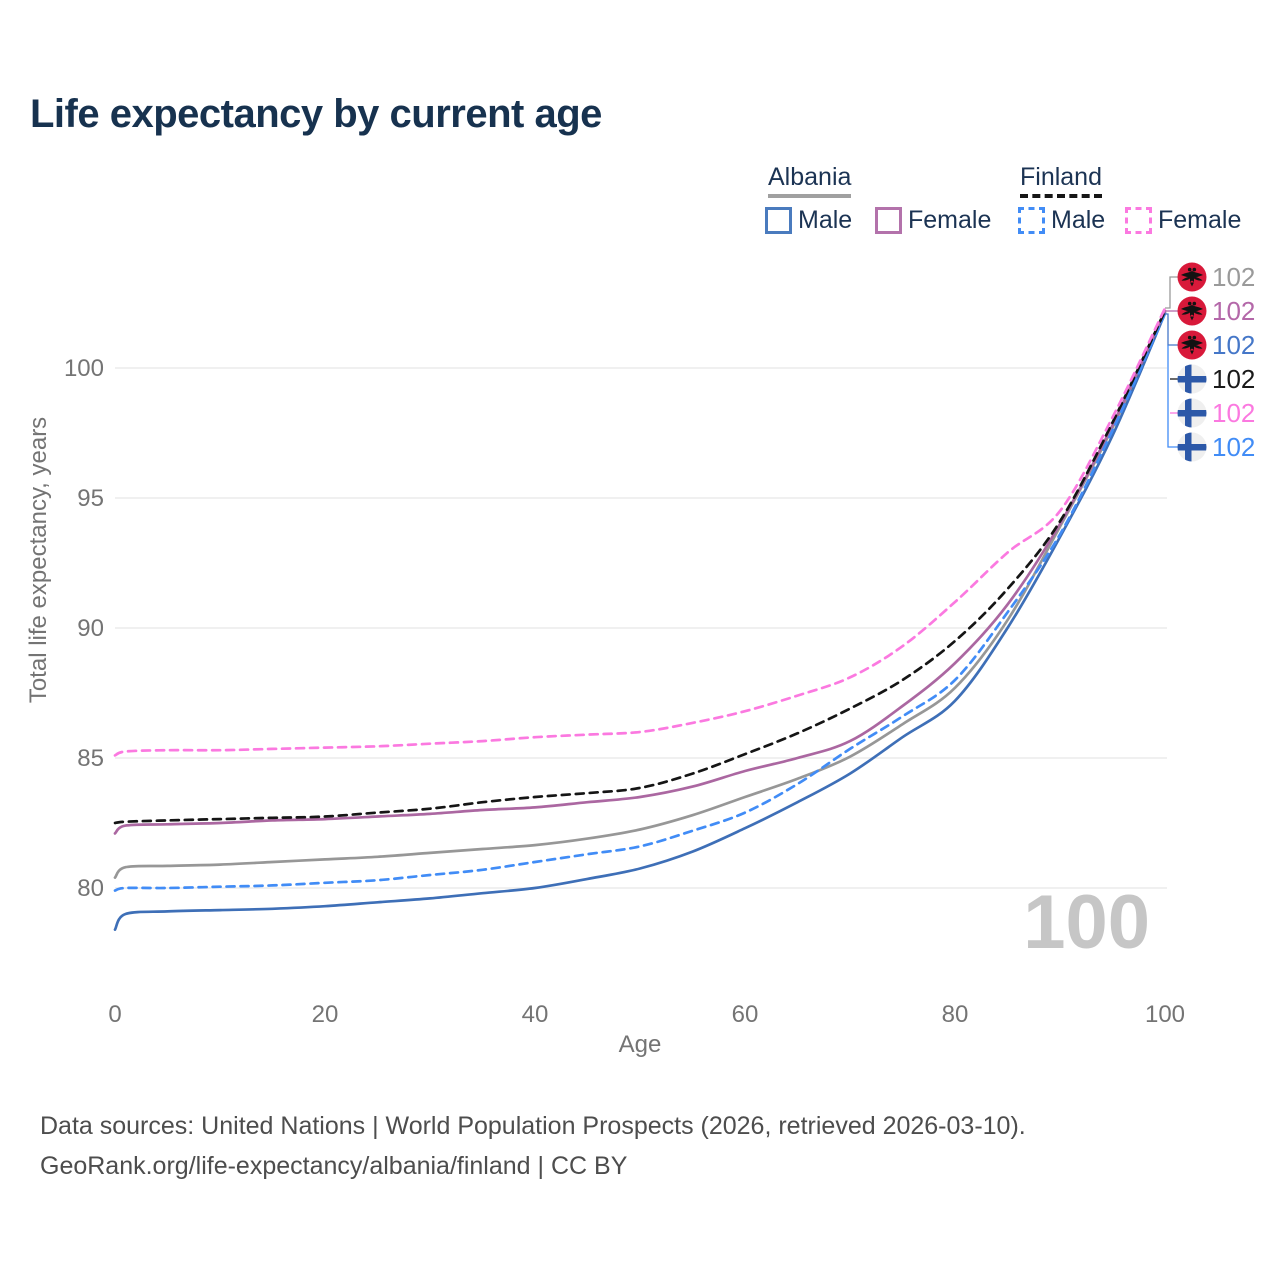 This screenshot has height=1280, width=1280. Describe the element at coordinates (90, 498) in the screenshot. I see `y-tick-95: 95` at that location.